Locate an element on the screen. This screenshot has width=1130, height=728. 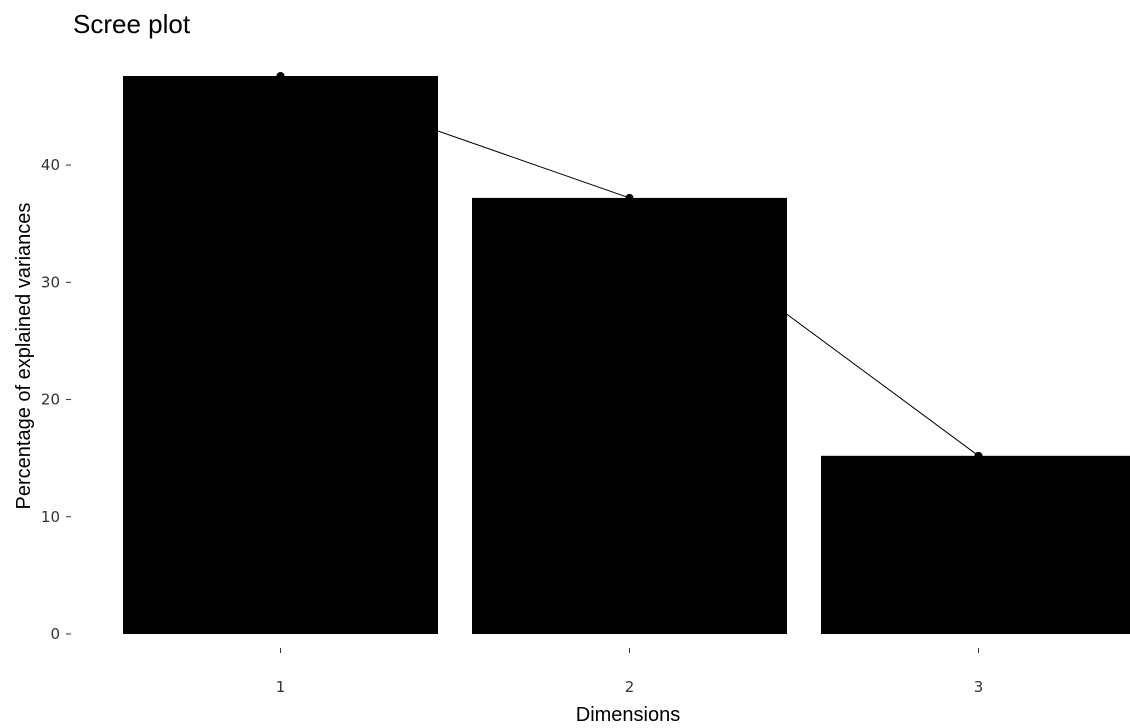
x-axis-label: Dimensions is located at coordinates (628, 715).